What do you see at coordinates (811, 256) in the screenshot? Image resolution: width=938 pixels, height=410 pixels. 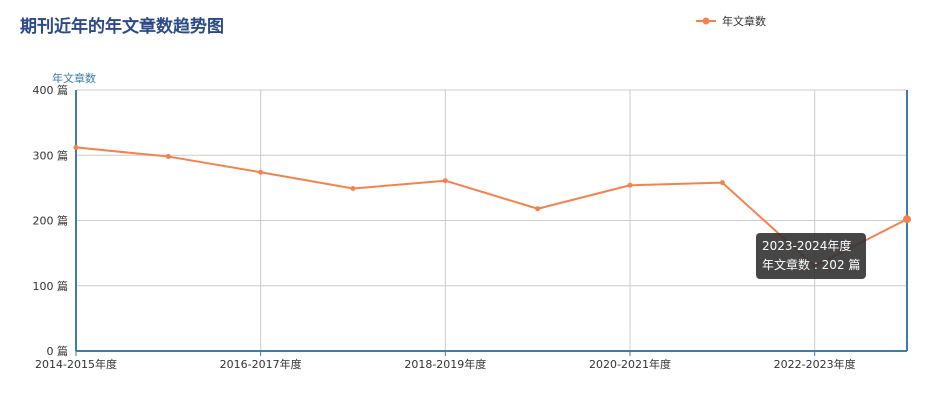 I see `tooltip: 2023-2024年度 年文章数 : 202 篇` at bounding box center [811, 256].